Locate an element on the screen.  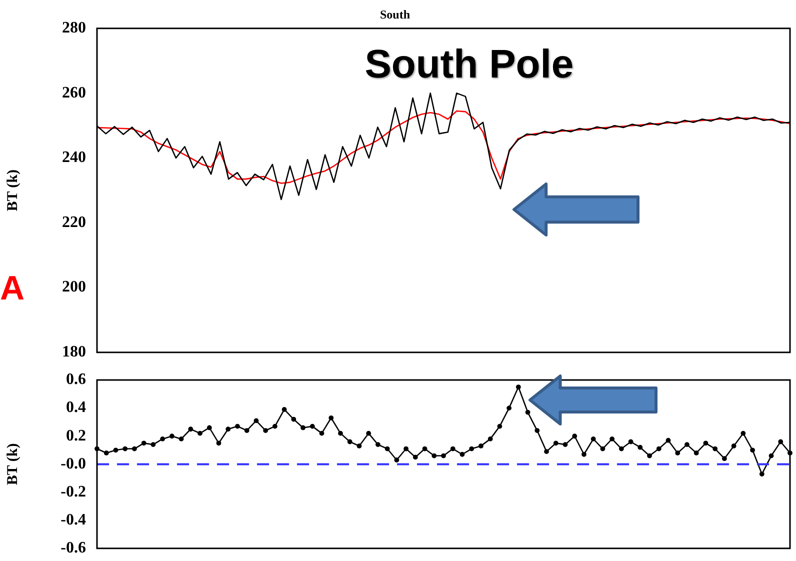
y-tick-label: 220 is located at coordinates (74, 222).